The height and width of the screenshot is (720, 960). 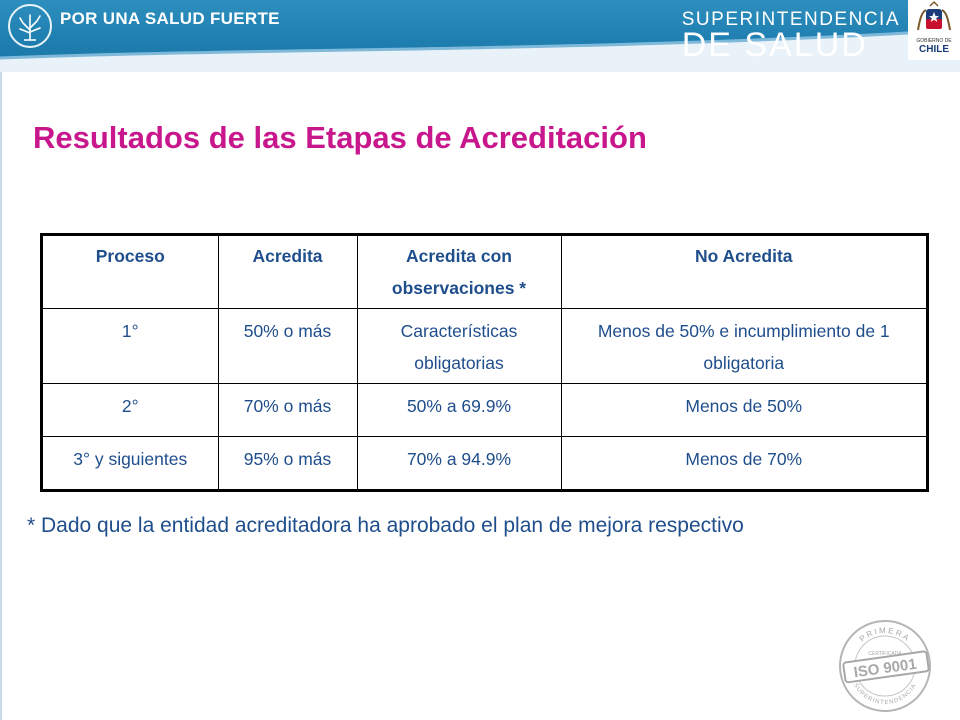 What do you see at coordinates (130, 346) in the screenshot?
I see `table-cell: 1°` at bounding box center [130, 346].